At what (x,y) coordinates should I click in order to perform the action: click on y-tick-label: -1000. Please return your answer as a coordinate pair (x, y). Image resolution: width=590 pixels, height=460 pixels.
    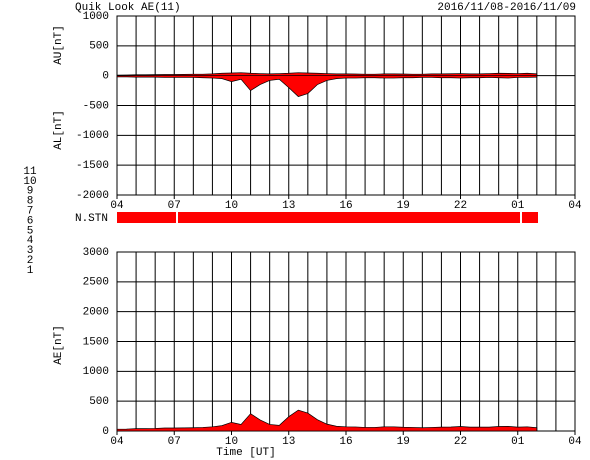
    Looking at the image, I should click on (92, 136).